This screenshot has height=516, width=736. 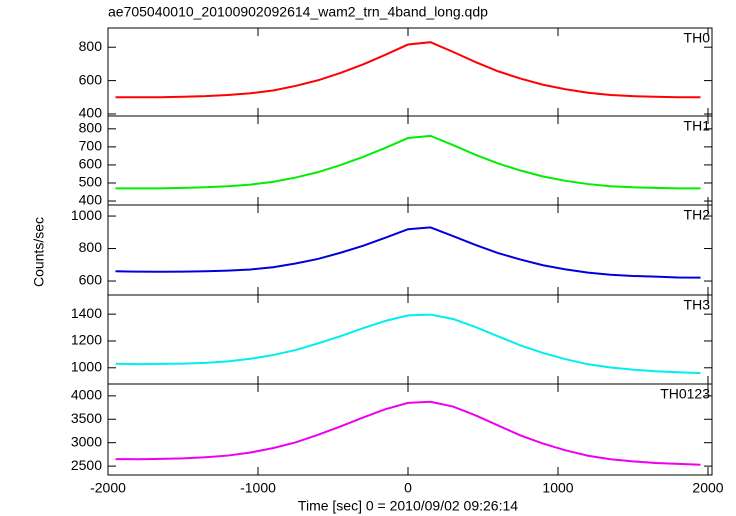 What do you see at coordinates (86, 395) in the screenshot?
I see `y-tick-label: 4000` at bounding box center [86, 395].